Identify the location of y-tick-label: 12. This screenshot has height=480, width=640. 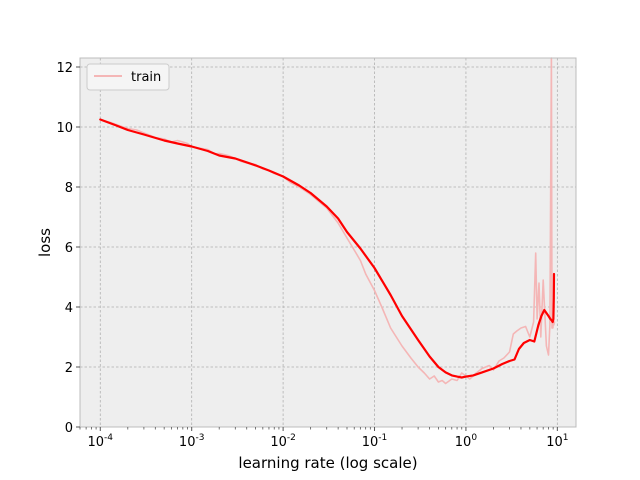
(64, 68).